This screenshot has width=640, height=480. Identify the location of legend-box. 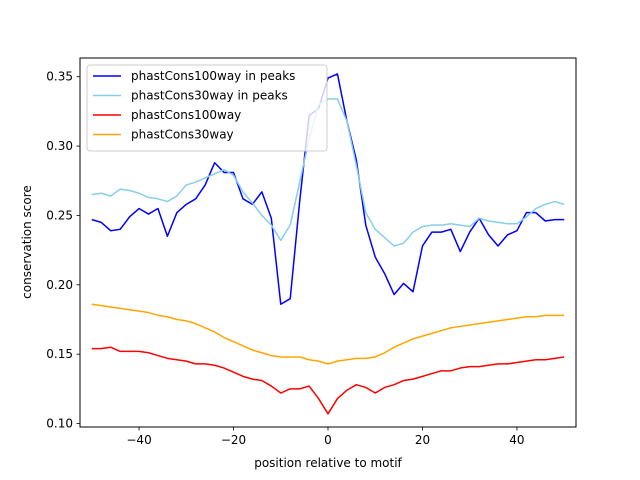
(207, 108).